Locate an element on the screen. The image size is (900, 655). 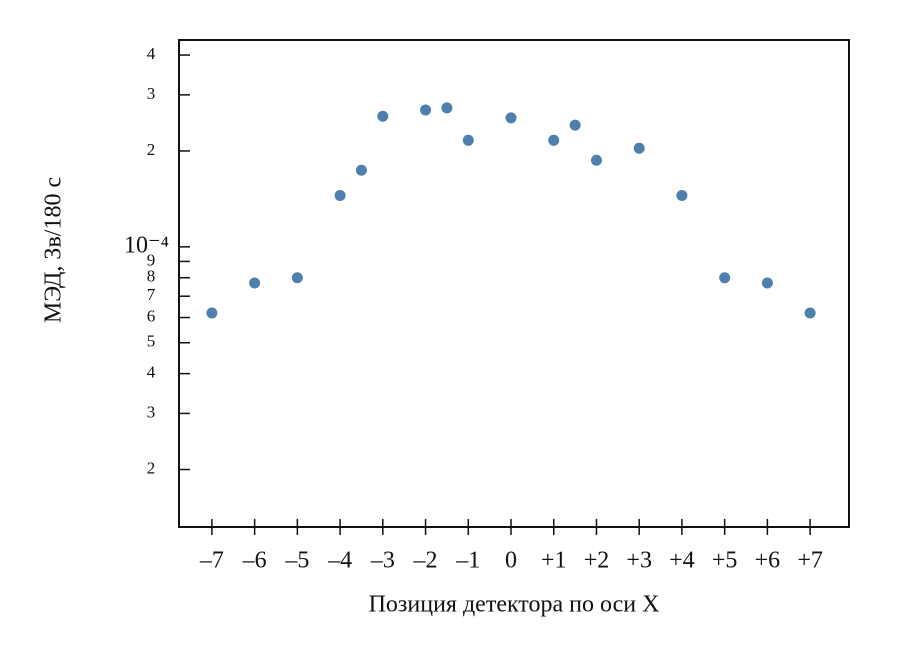
x-tick-label: 0 is located at coordinates (511, 561).